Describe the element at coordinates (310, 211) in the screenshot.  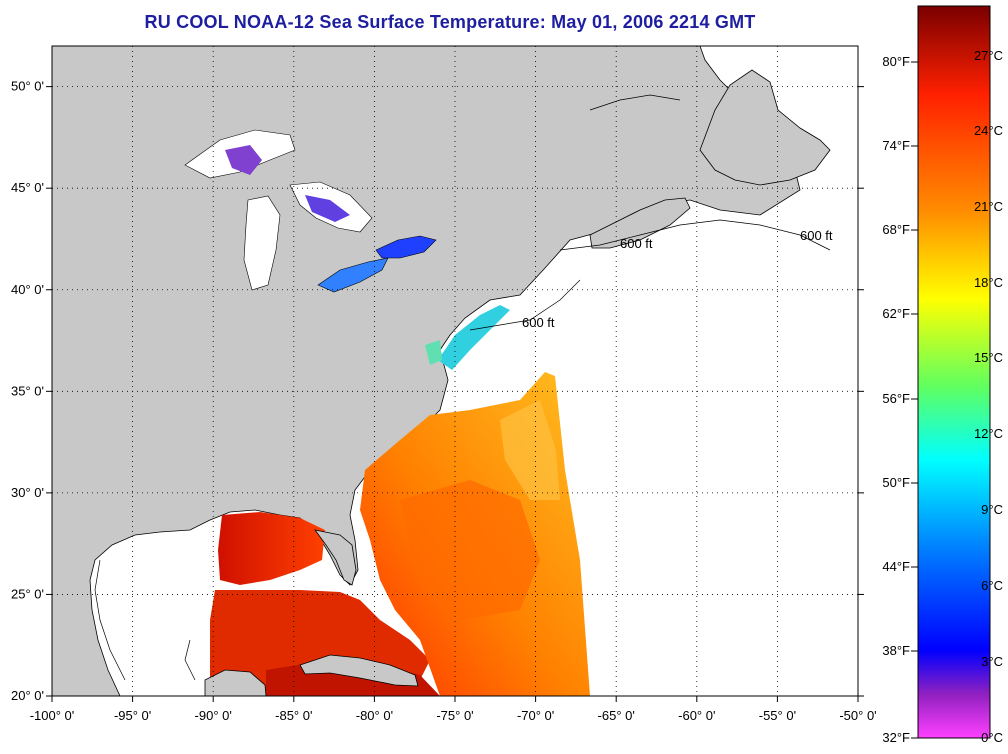
I see `great-lakes` at that location.